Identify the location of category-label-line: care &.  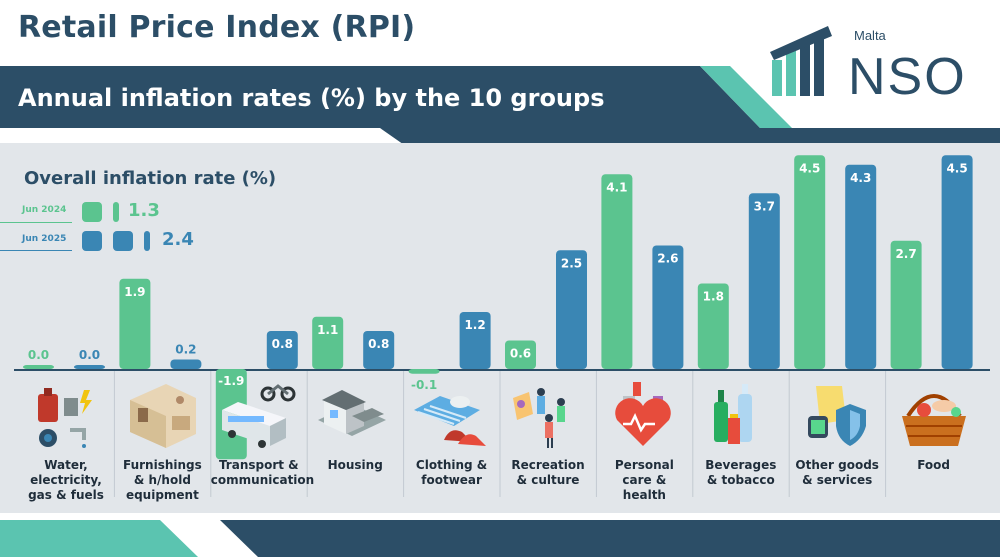
(644, 480).